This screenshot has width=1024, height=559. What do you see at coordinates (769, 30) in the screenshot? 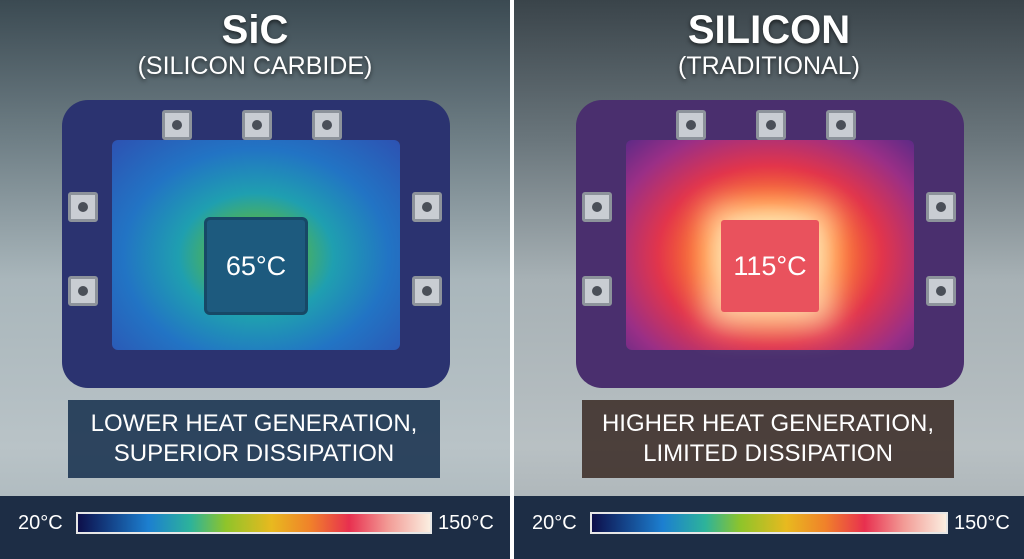
I see `silicon-title: SILICON` at bounding box center [769, 30].